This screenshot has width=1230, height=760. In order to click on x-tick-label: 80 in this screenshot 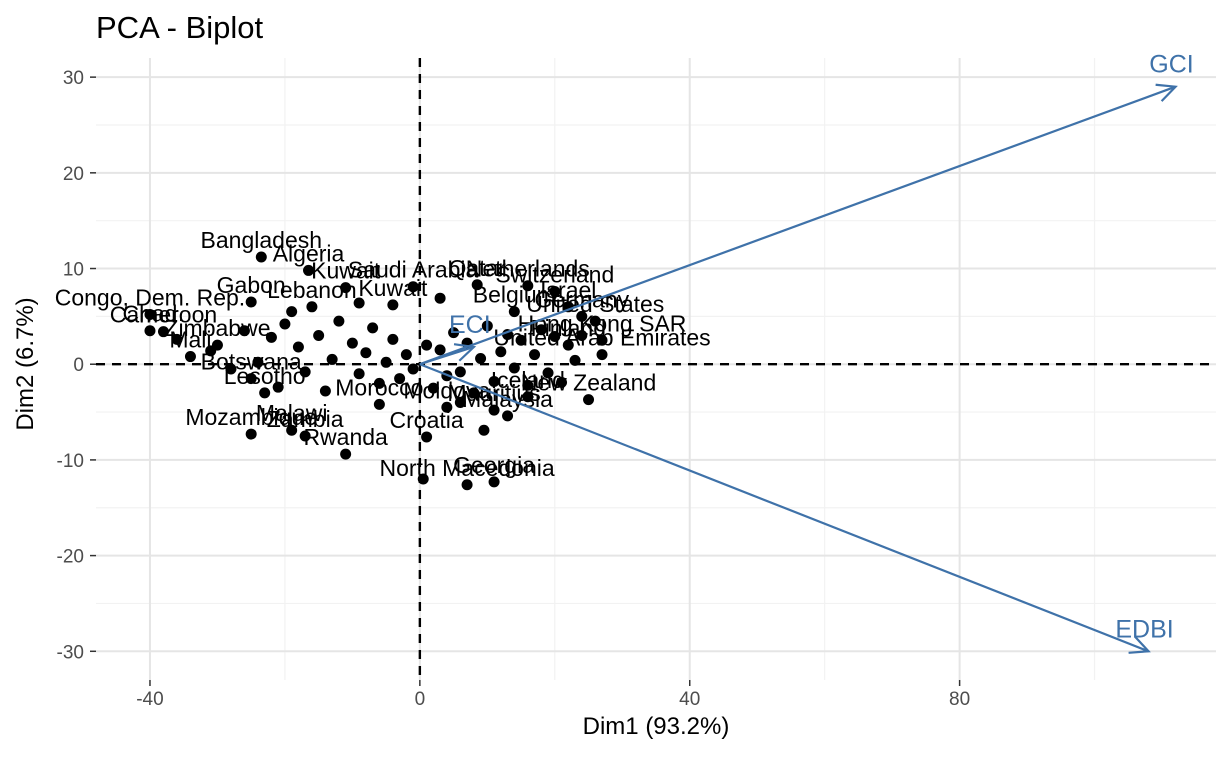, I will do `click(959, 699)`.